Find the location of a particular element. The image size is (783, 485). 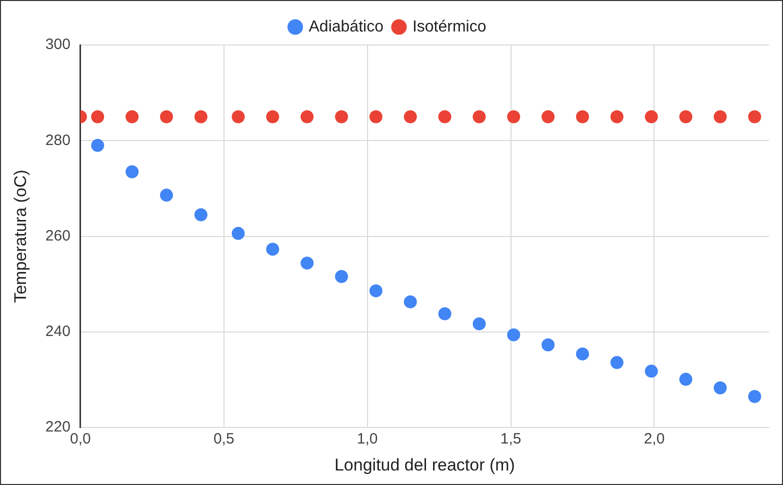

legend-label: Isotérmico is located at coordinates (449, 27).